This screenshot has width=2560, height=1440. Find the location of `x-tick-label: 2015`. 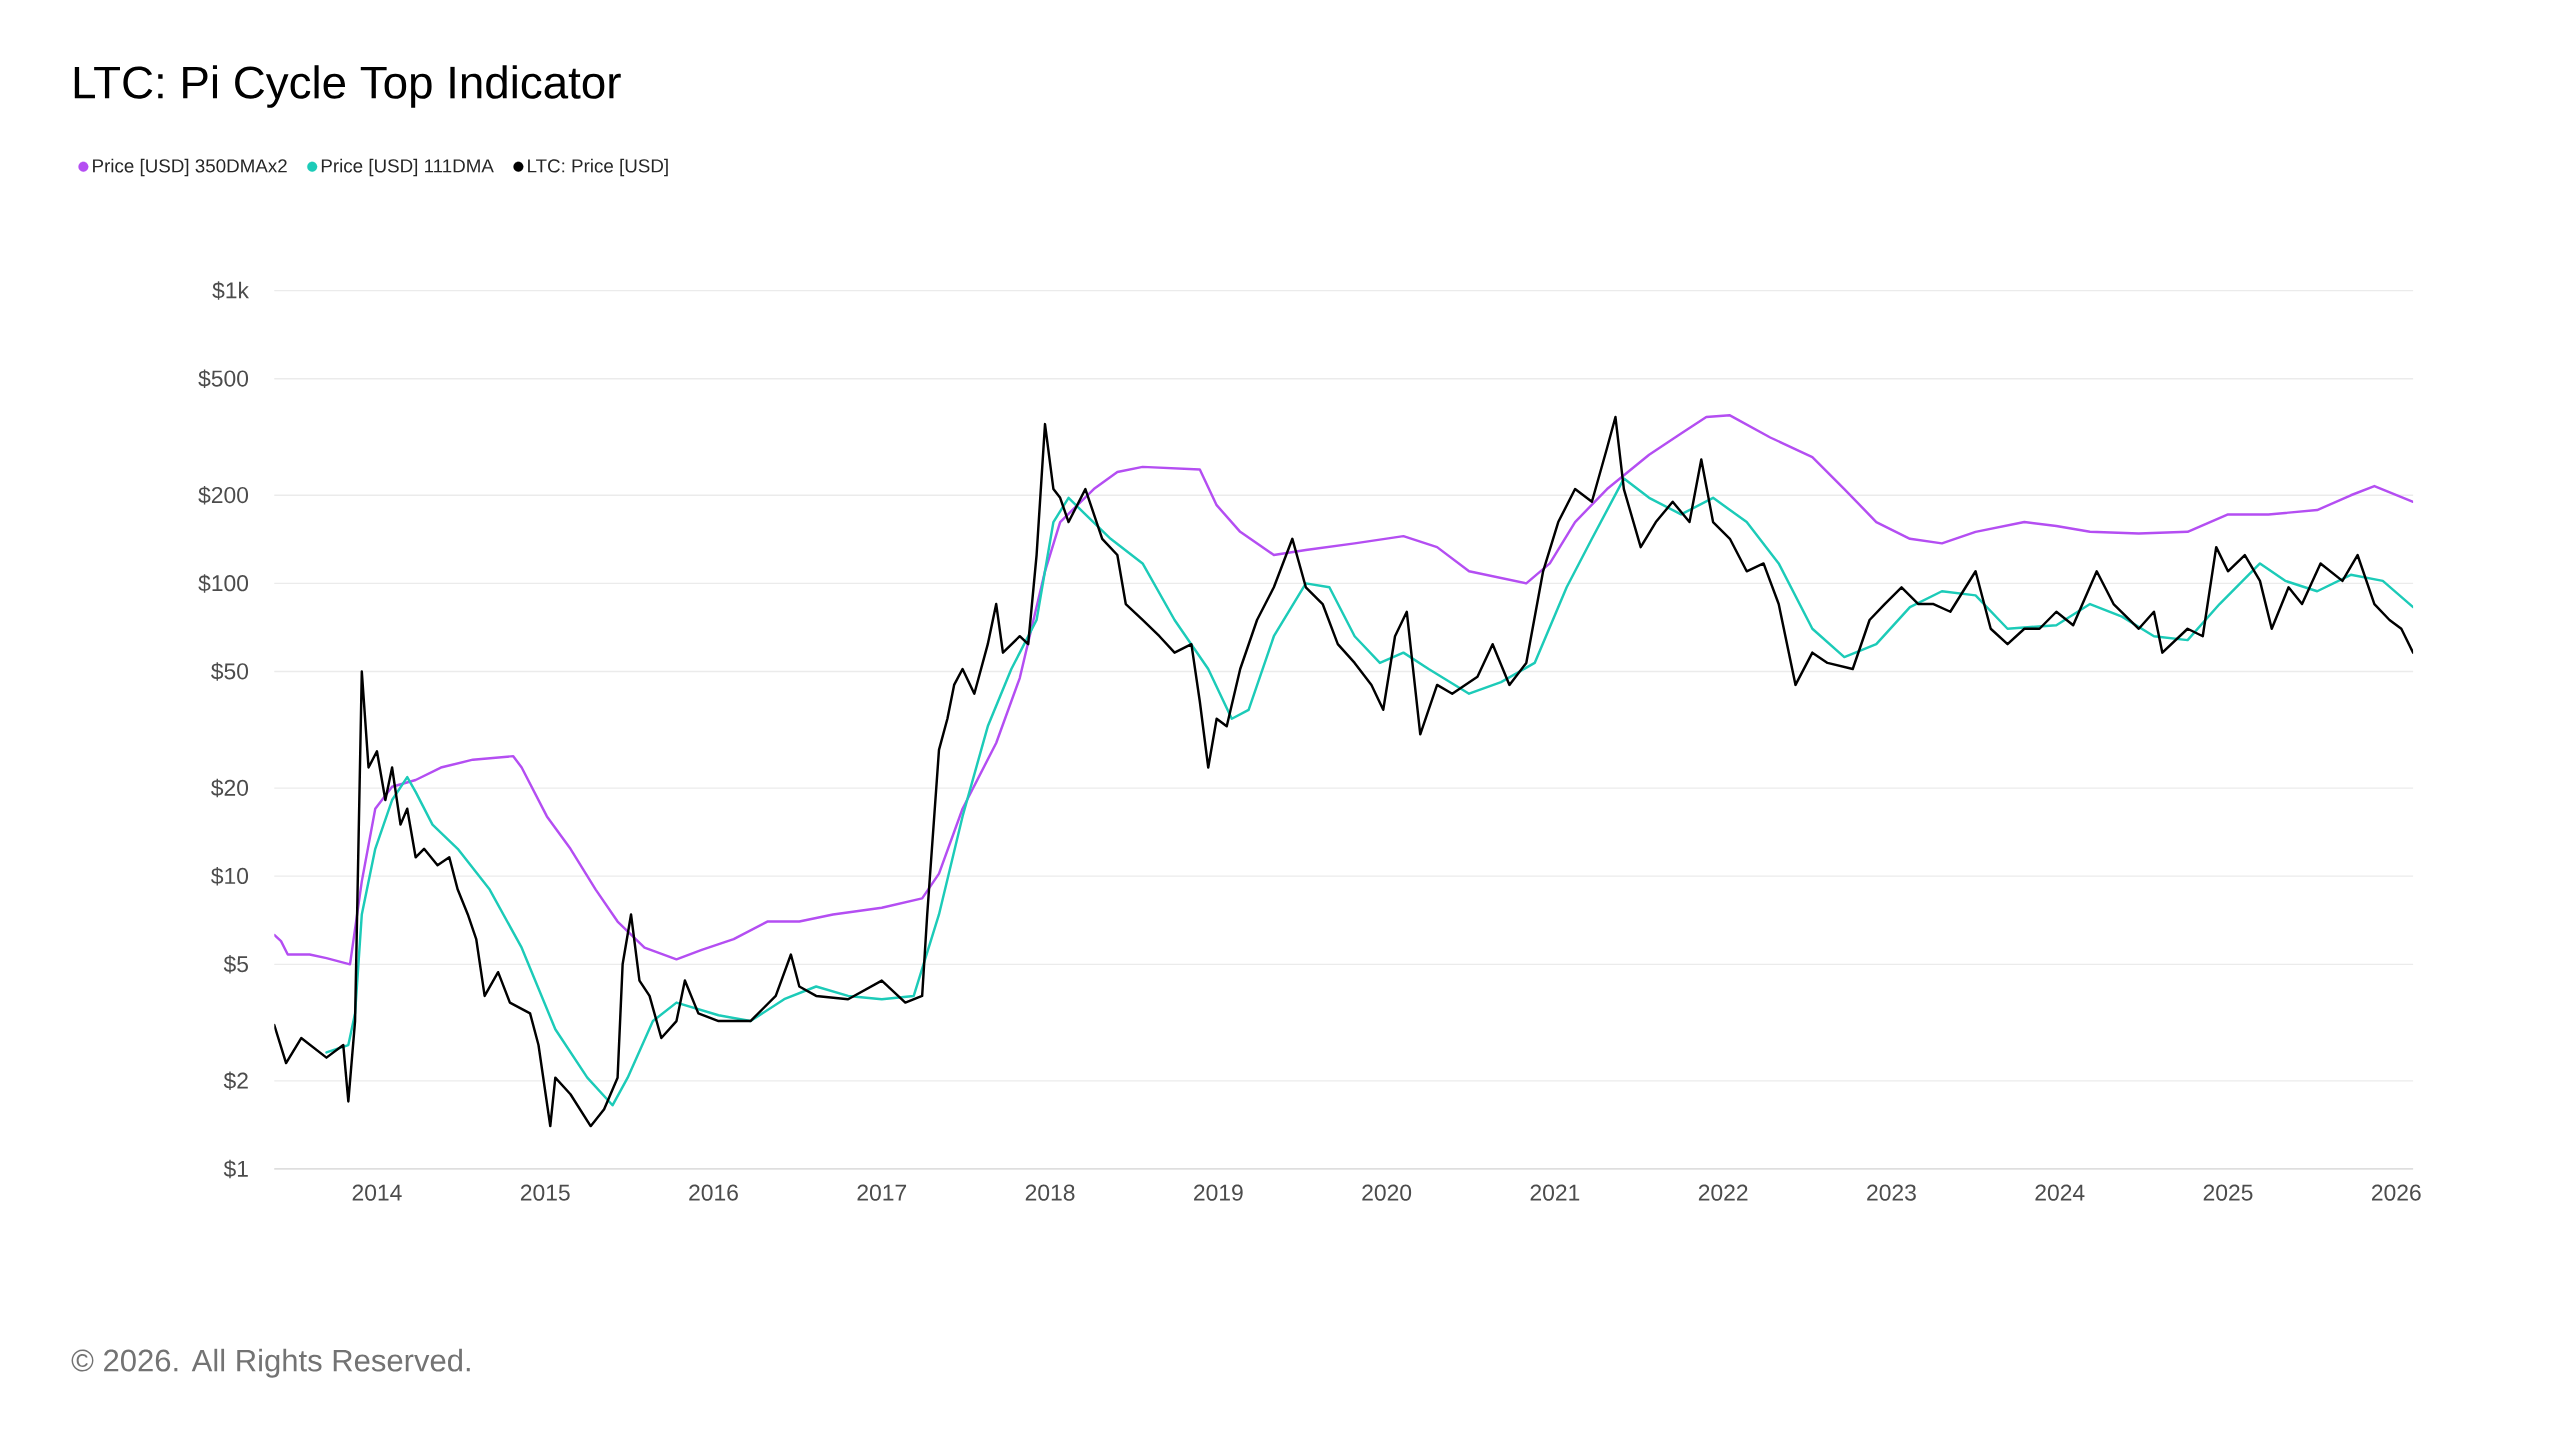

x-tick-label: 2015 is located at coordinates (545, 1192).